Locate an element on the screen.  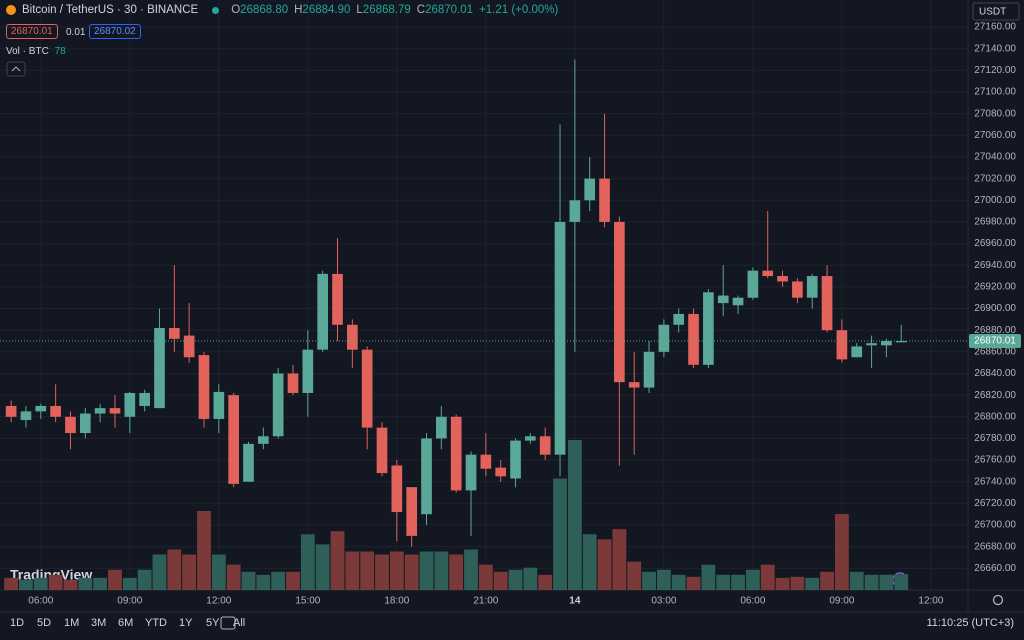
y-tick-label: 26840.00 is located at coordinates (995, 373).